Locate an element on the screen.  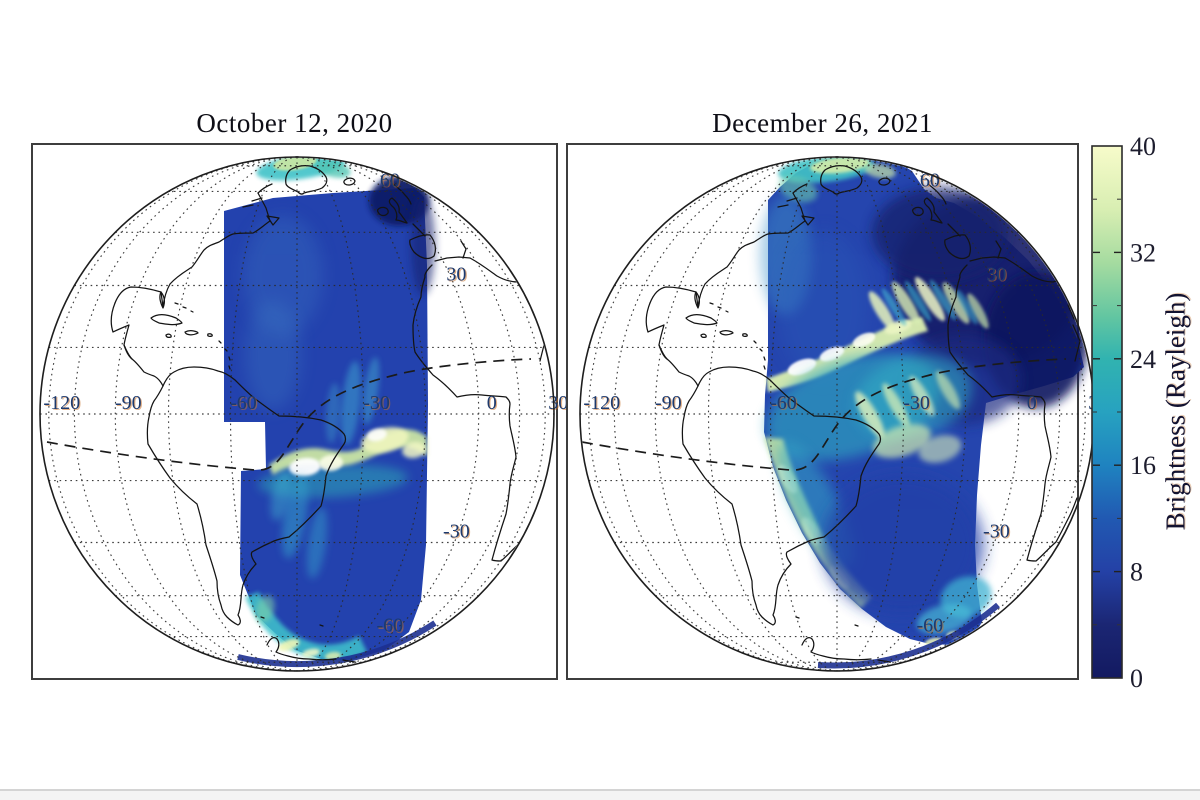
svg-text: 24 is located at coordinates (1143, 359).